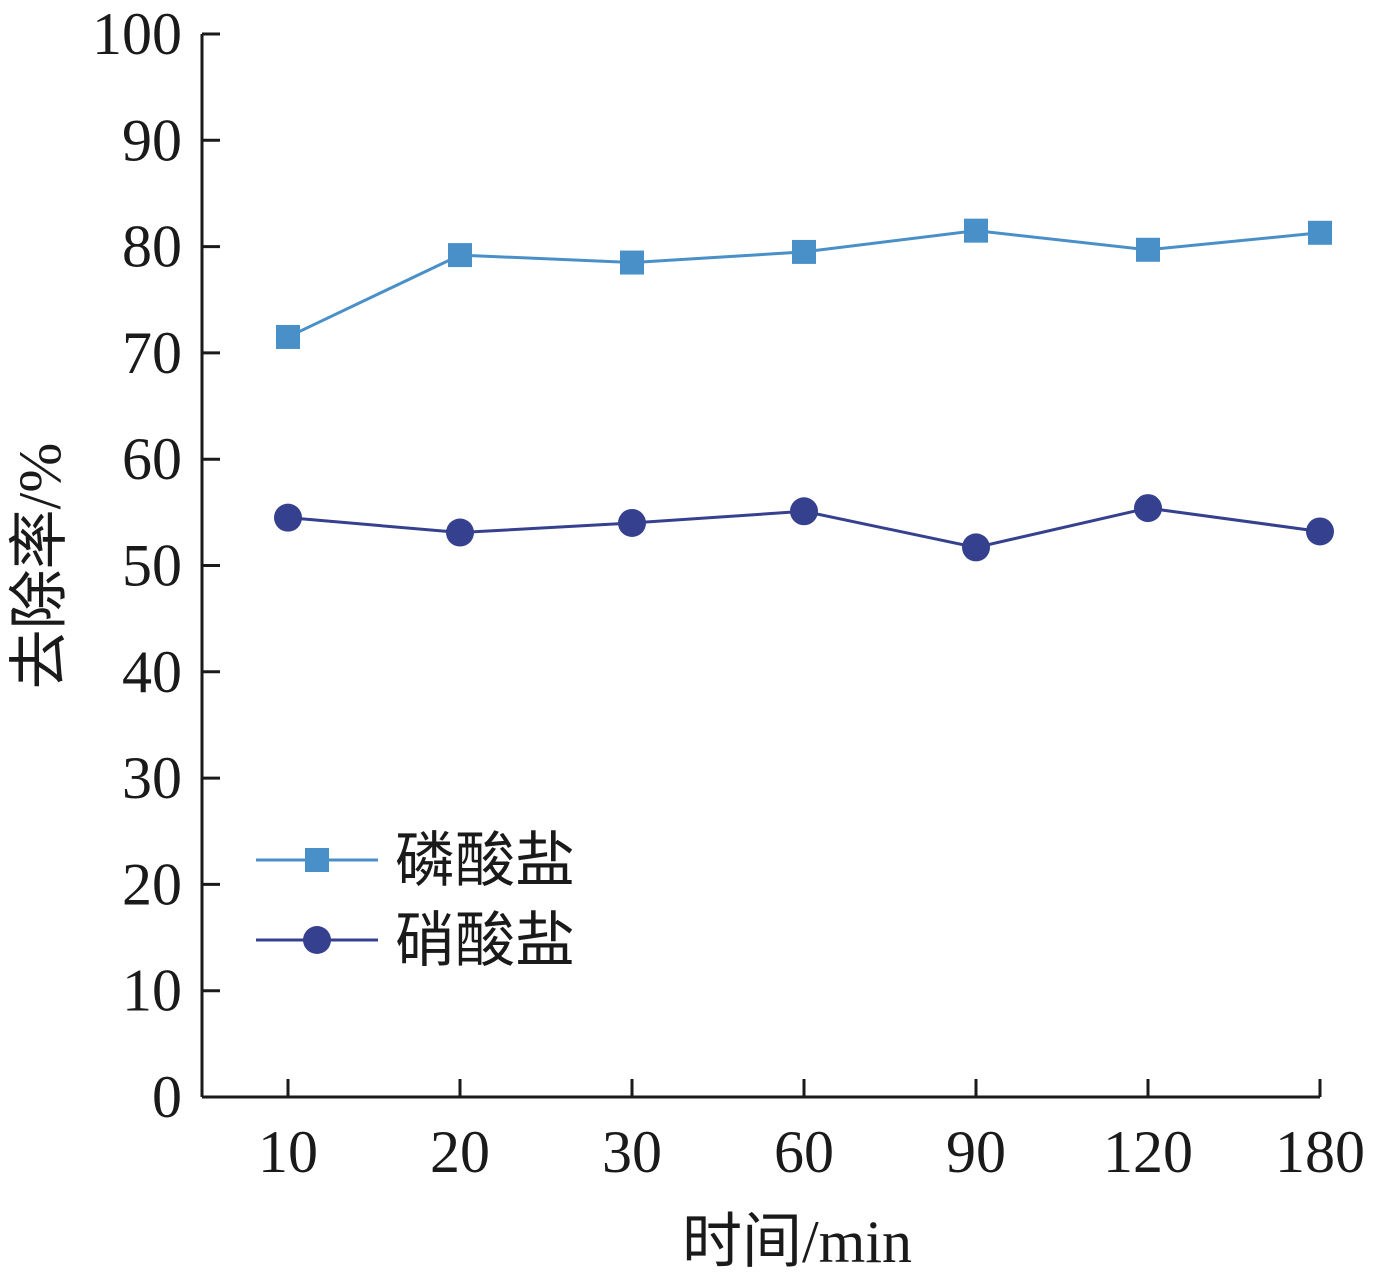 This screenshot has height=1282, width=1373. Describe the element at coordinates (152, 884) in the screenshot. I see `y-tick-label: 20` at that location.